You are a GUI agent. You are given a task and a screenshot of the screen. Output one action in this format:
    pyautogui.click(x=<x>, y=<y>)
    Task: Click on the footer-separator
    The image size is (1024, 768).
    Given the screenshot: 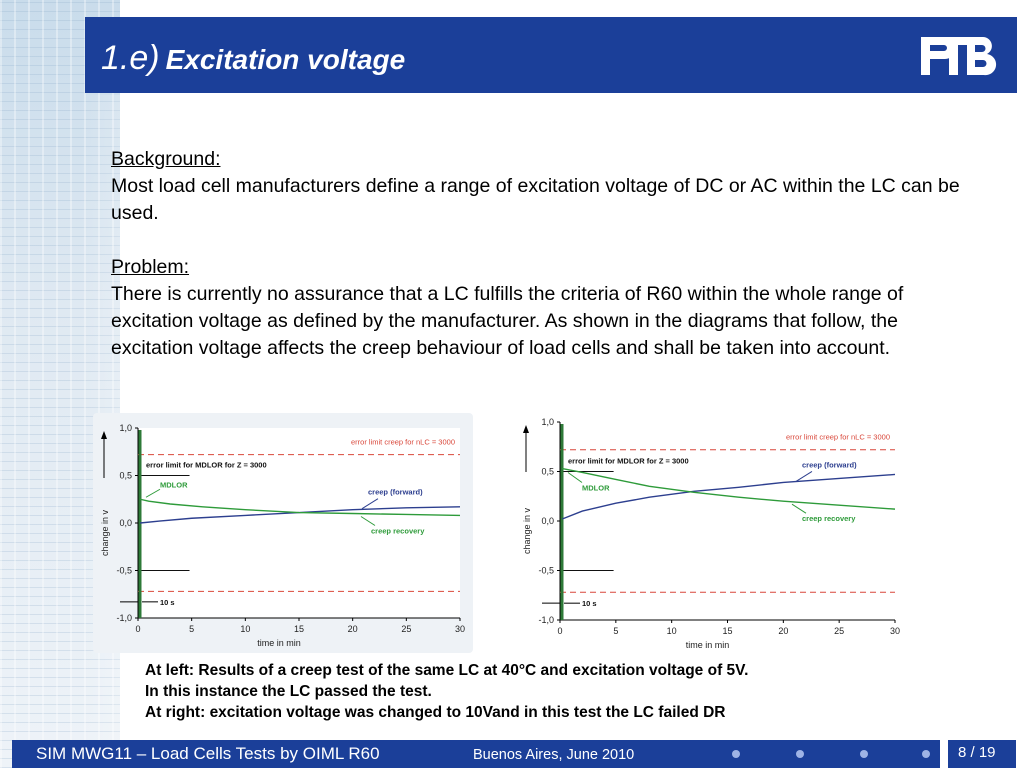 What is the action you would take?
    pyautogui.click(x=944, y=754)
    